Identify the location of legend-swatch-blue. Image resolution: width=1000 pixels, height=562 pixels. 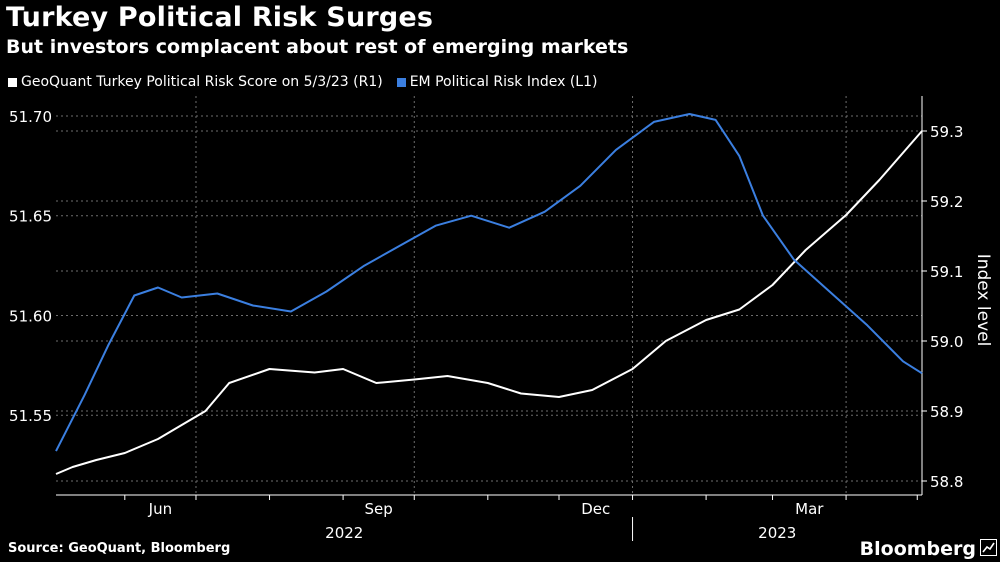
(401, 82).